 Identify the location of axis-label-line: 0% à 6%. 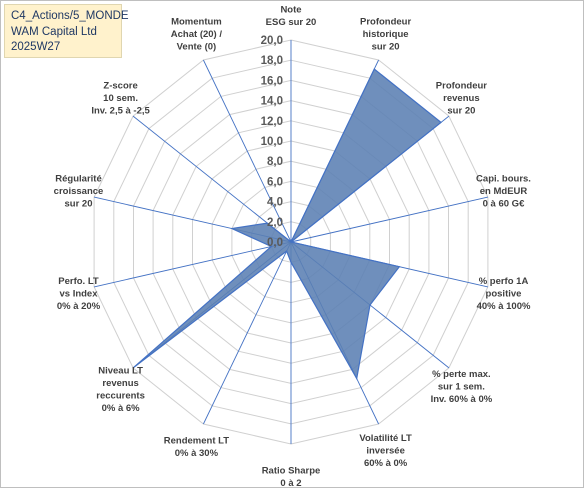
(121, 408).